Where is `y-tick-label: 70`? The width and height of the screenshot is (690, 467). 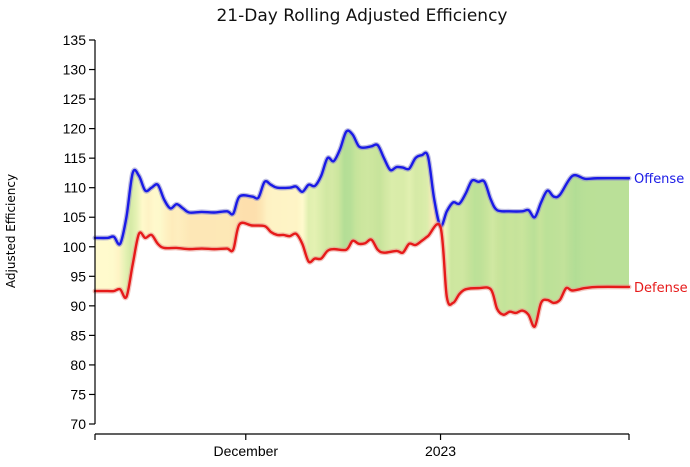
y-tick-label: 70 is located at coordinates (78, 424).